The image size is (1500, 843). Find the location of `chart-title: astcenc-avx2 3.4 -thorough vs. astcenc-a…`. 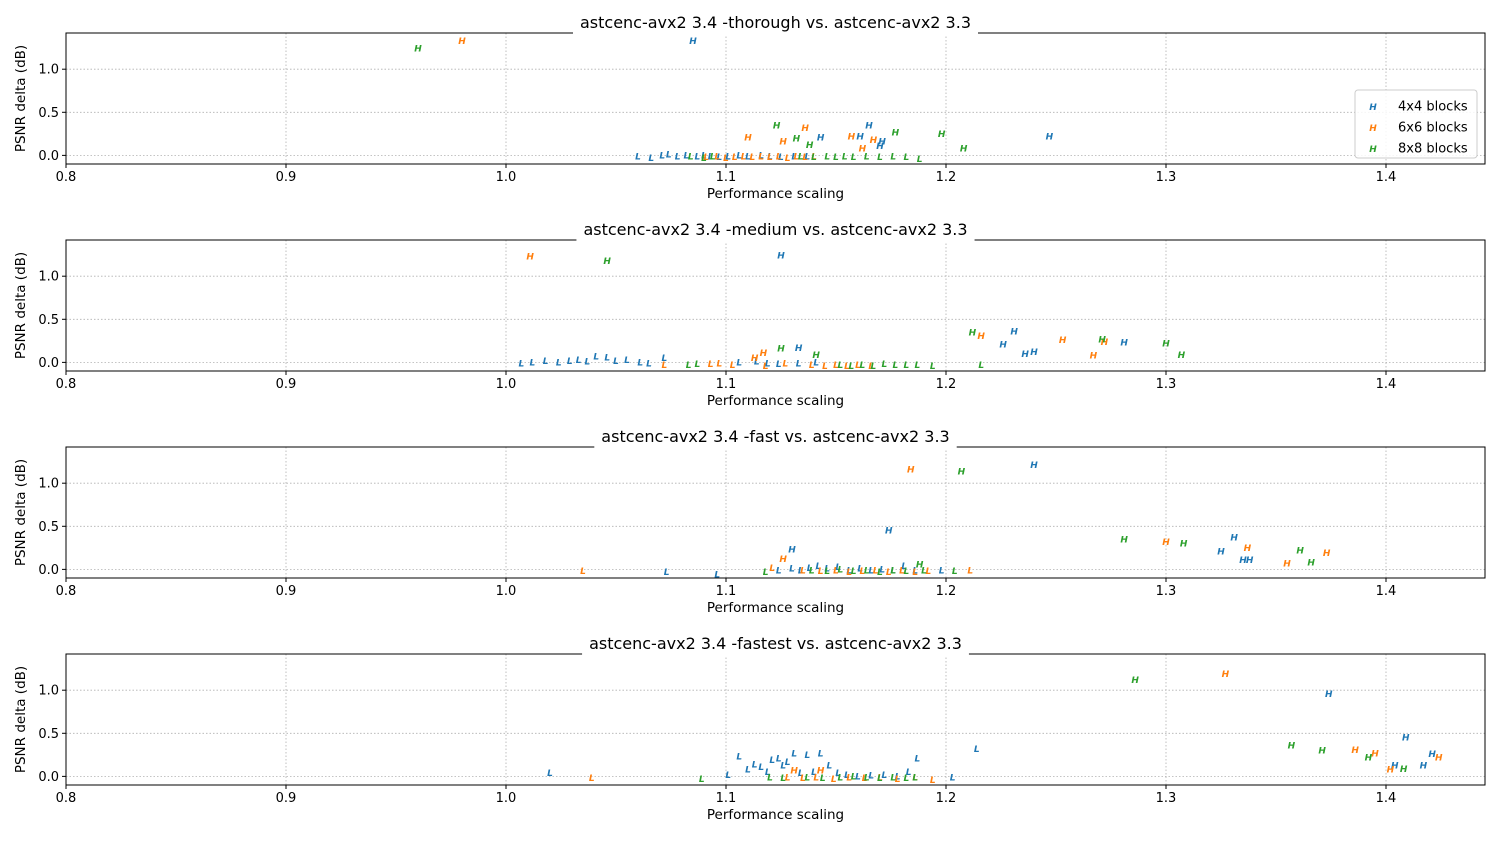

chart-title: astcenc-avx2 3.4 -thorough vs. astcenc-a… is located at coordinates (775, 22).